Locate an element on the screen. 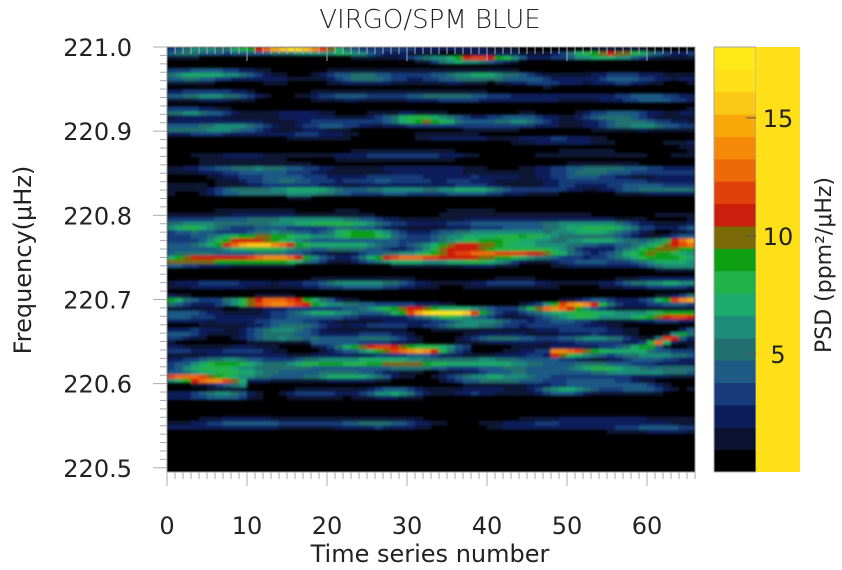 This screenshot has width=842, height=570. colorbar-bin is located at coordinates (735, 394).